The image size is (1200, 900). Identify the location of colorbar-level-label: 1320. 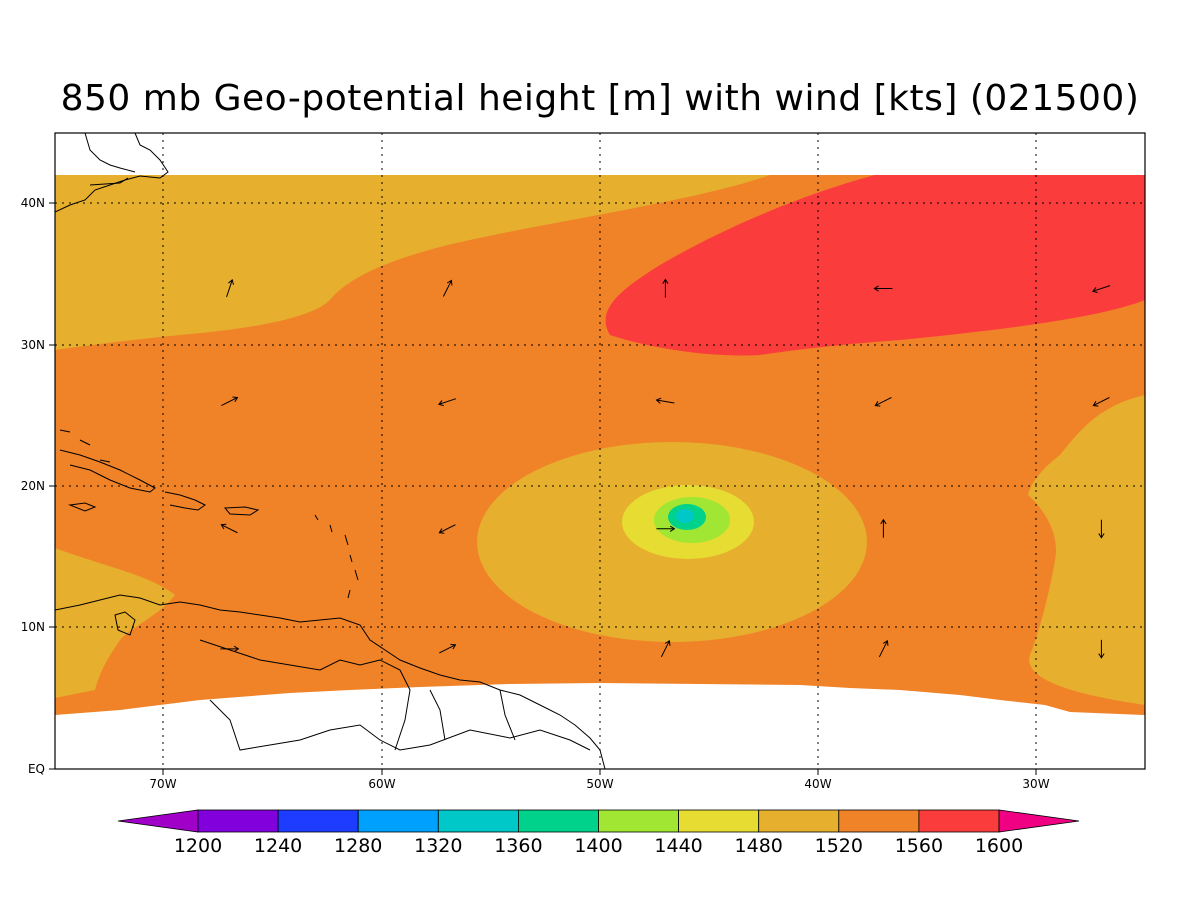
(438, 846).